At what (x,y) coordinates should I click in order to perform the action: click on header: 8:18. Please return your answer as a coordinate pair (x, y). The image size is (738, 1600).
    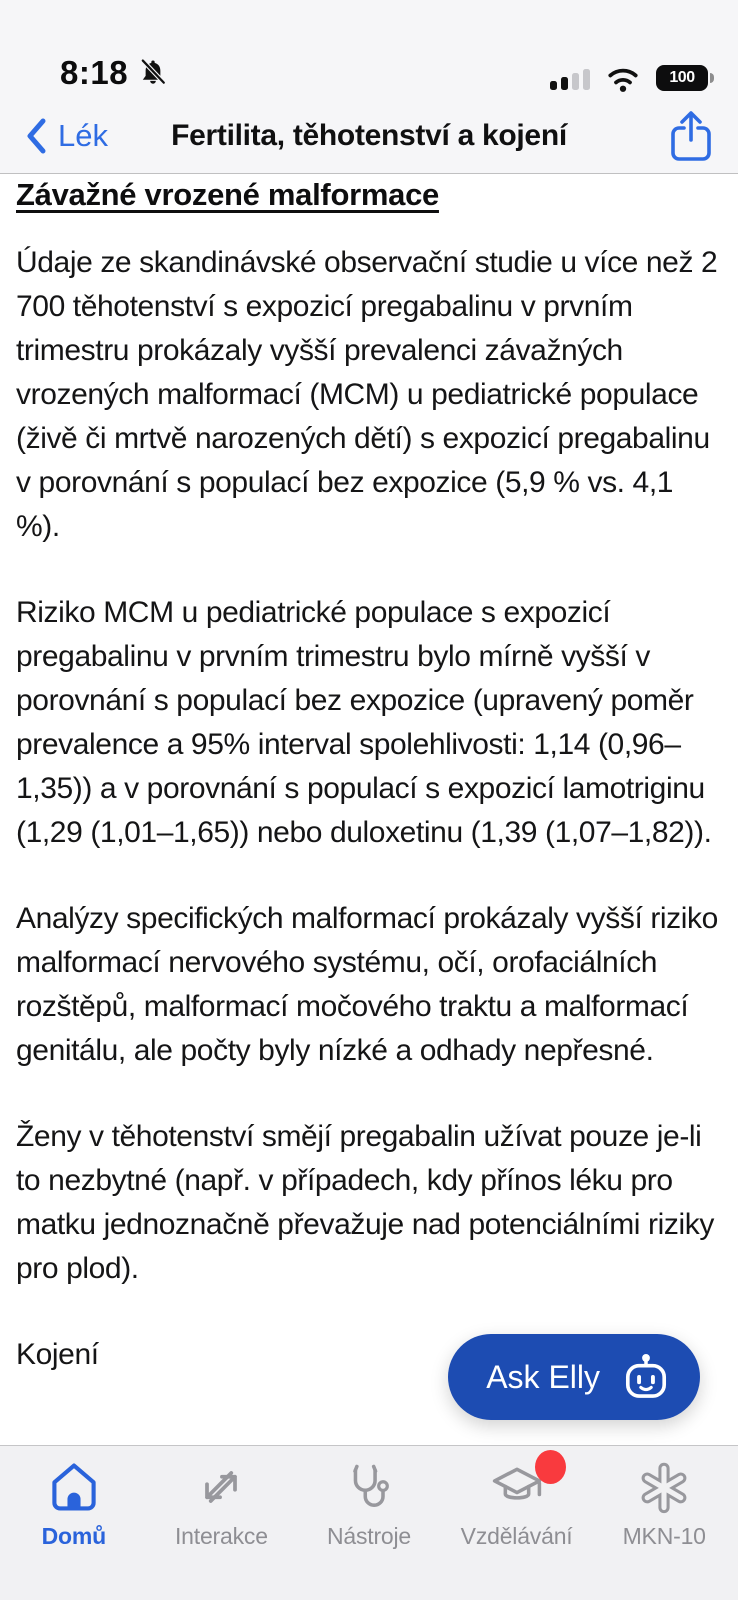
    Looking at the image, I should click on (369, 87).